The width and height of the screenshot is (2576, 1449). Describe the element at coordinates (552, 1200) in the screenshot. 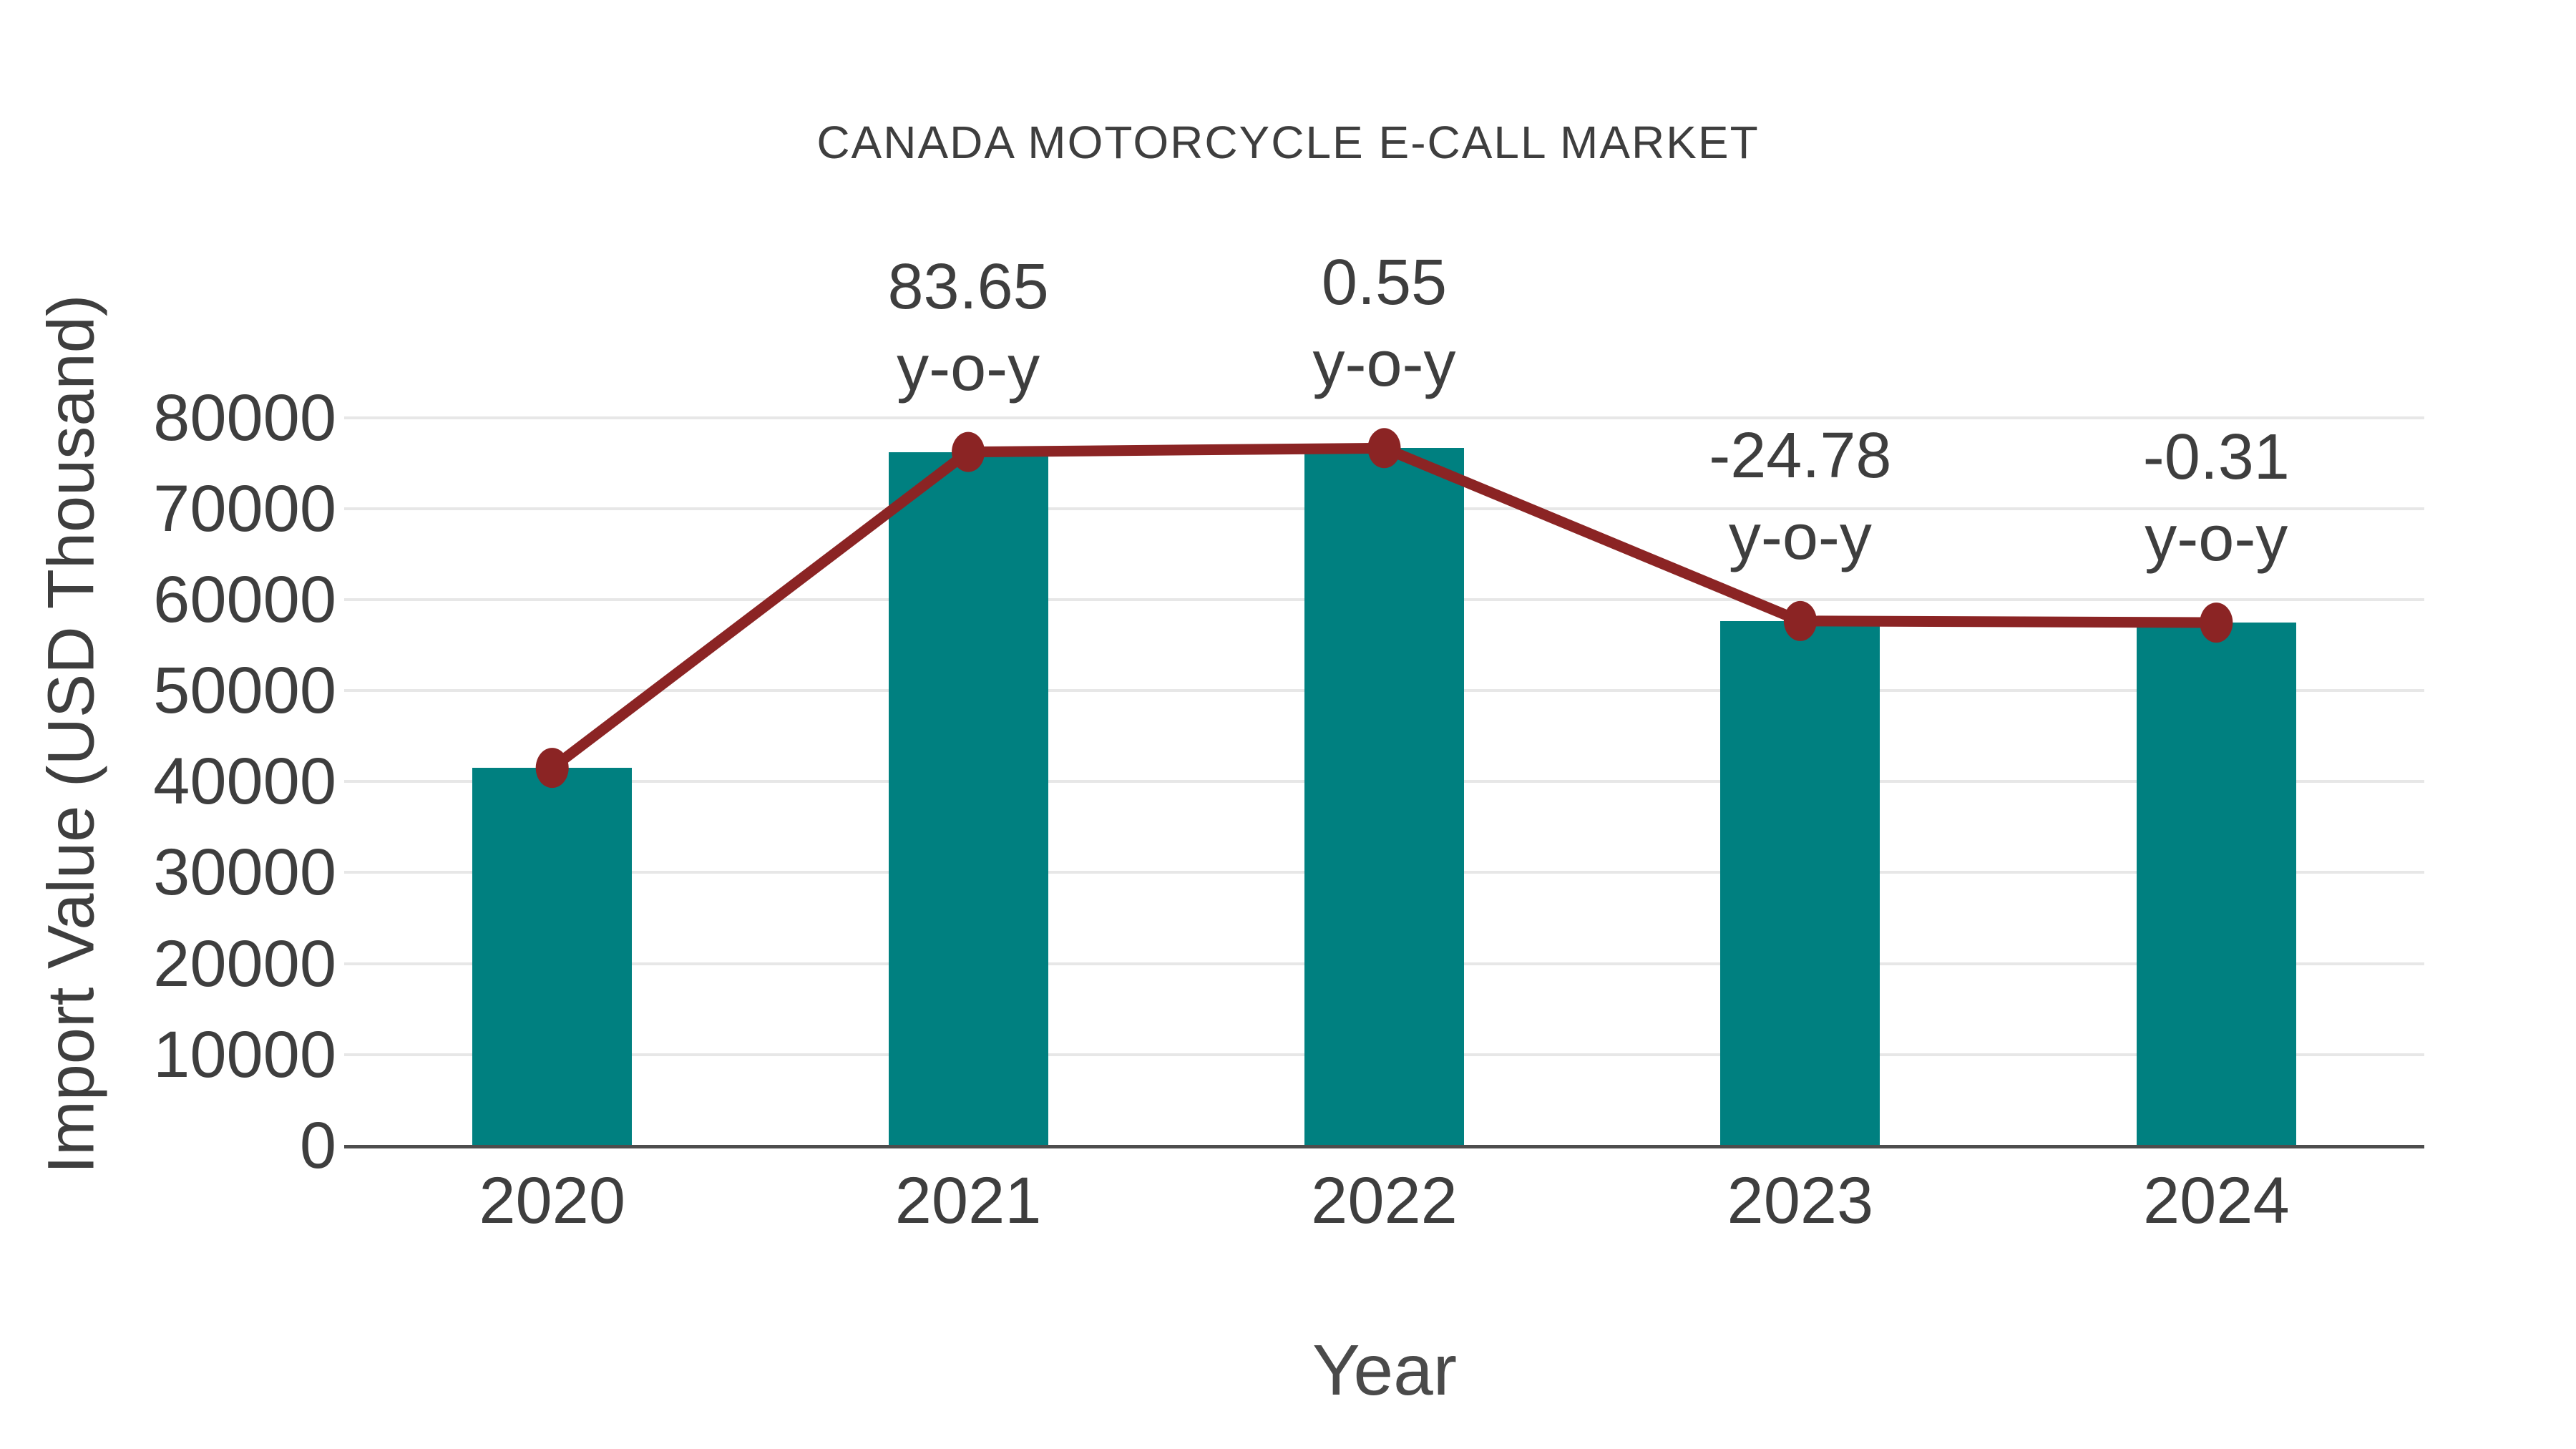

I see `x-tick-label-2020: 2020` at that location.